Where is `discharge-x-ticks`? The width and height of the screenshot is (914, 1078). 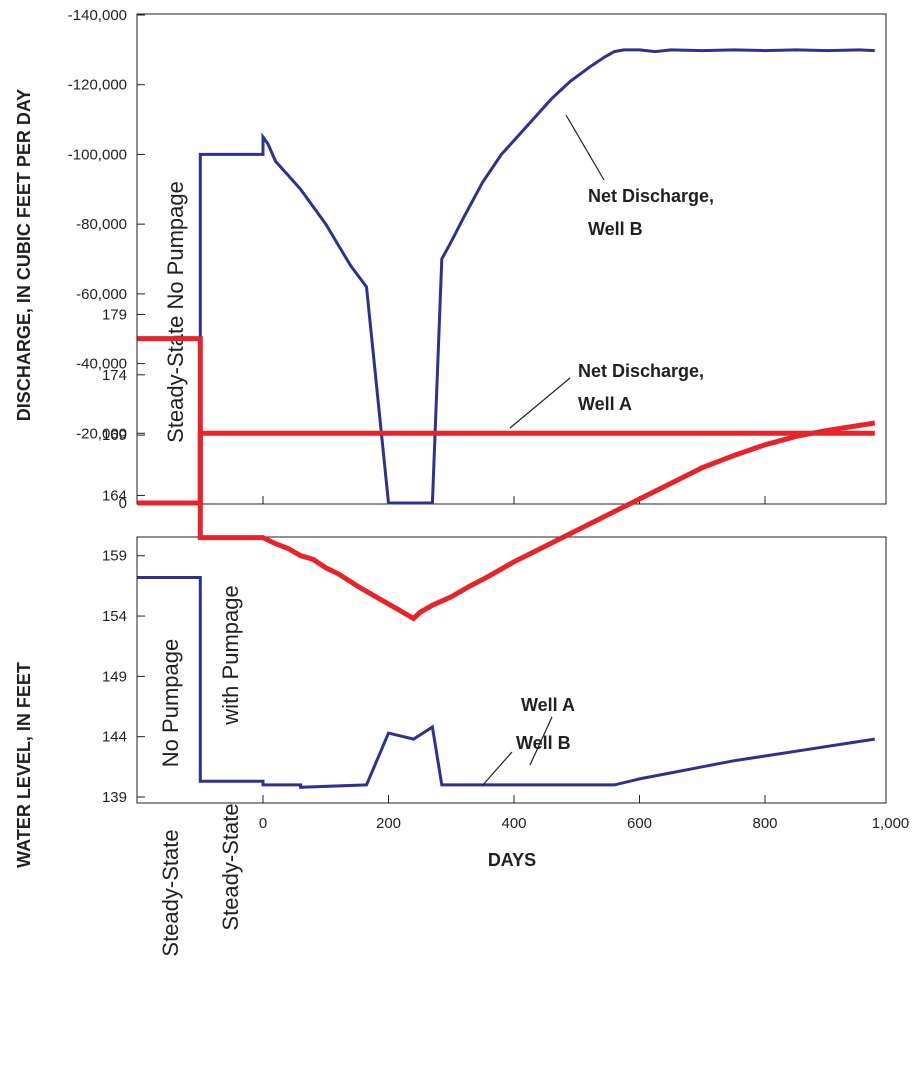 discharge-x-ticks is located at coordinates (514, 500).